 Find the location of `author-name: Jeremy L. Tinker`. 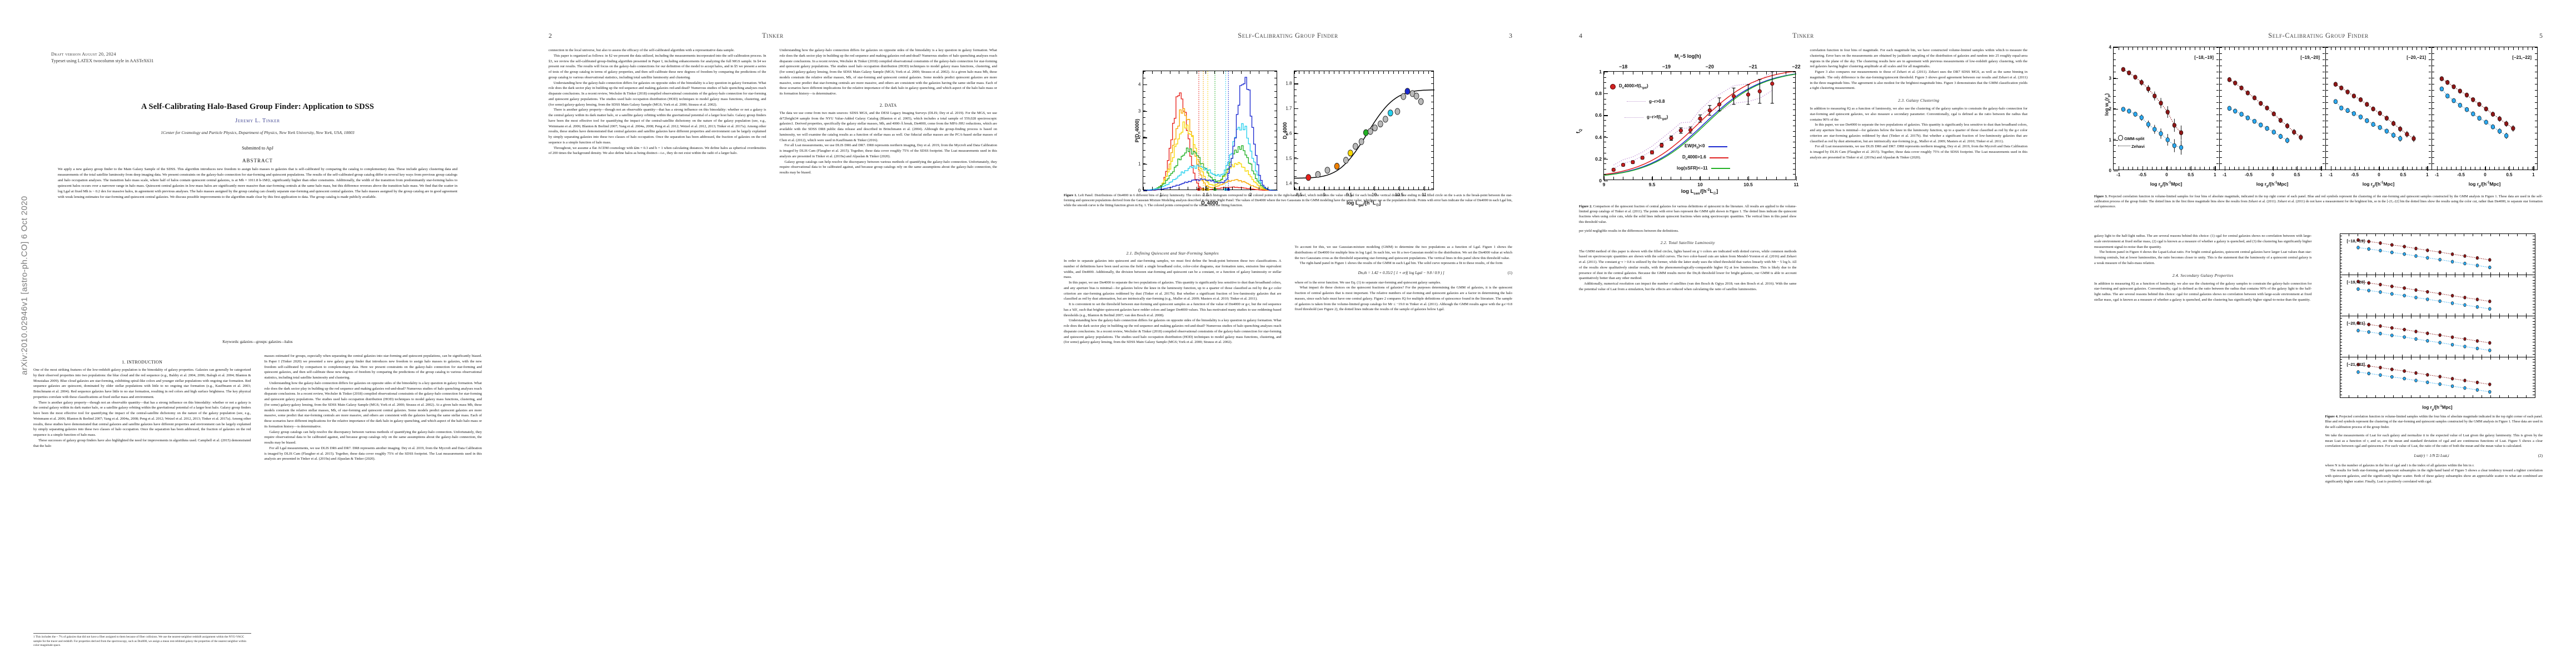

author-name: Jeremy L. Tinker is located at coordinates (257, 121).